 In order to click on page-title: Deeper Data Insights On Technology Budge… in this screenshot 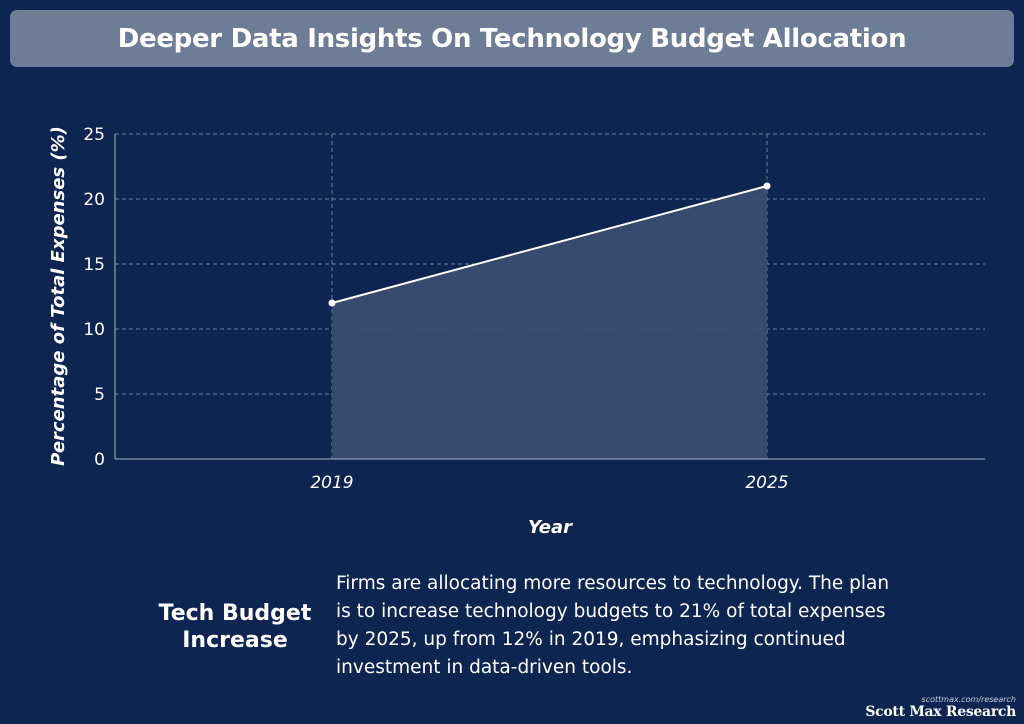, I will do `click(512, 38)`.